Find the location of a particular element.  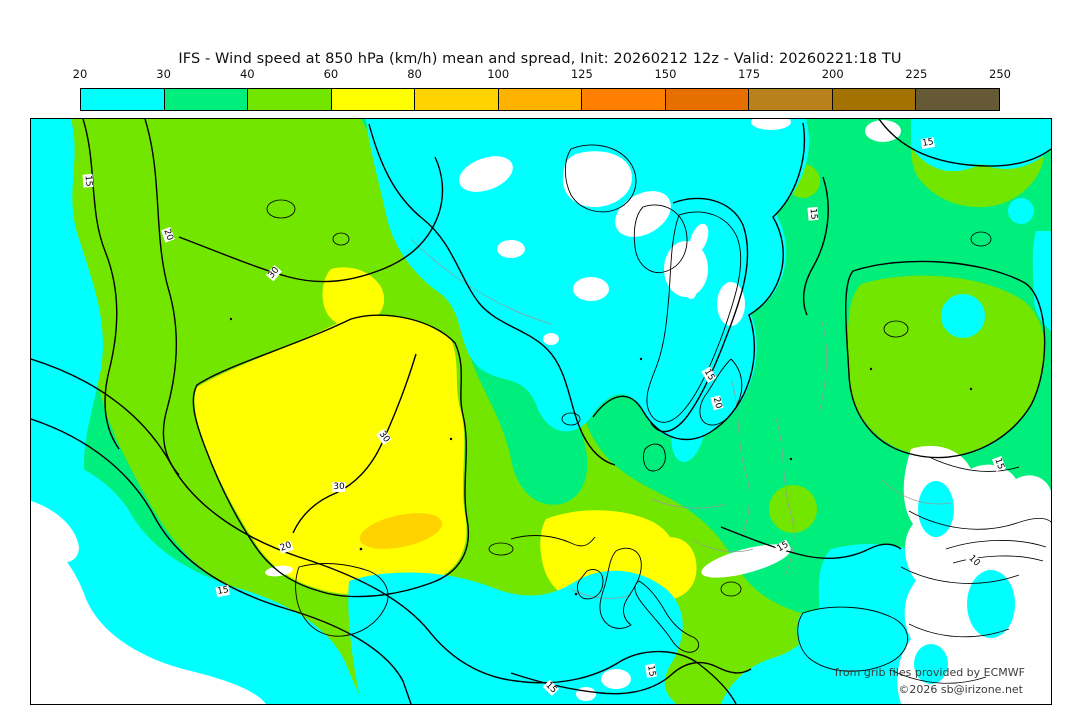

colorbar-tick-60: 60 is located at coordinates (331, 74).